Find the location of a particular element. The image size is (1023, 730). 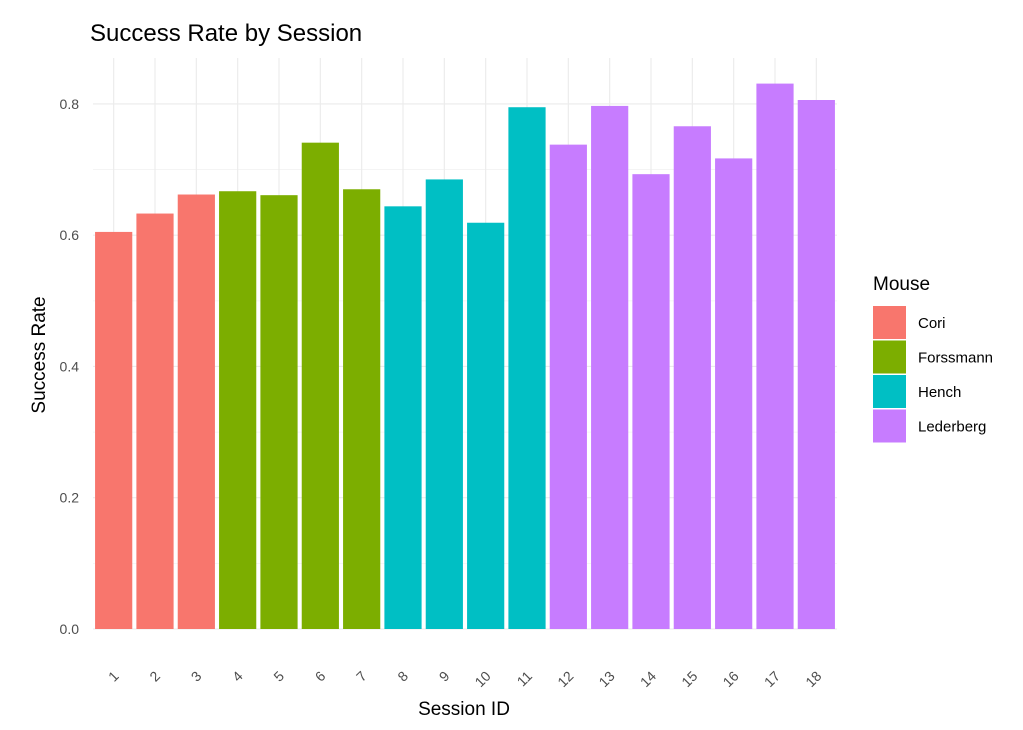

chart-title: Success Rate by Session is located at coordinates (226, 33).